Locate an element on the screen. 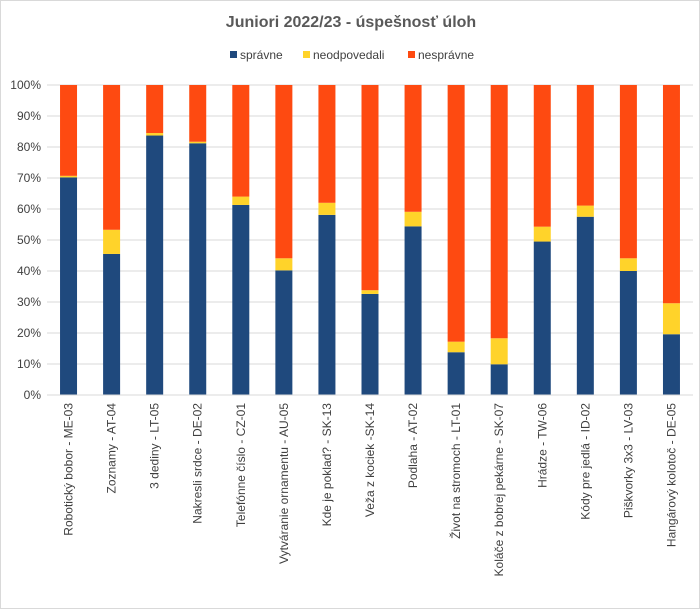  y-tick-label: 90% is located at coordinates (29, 116).